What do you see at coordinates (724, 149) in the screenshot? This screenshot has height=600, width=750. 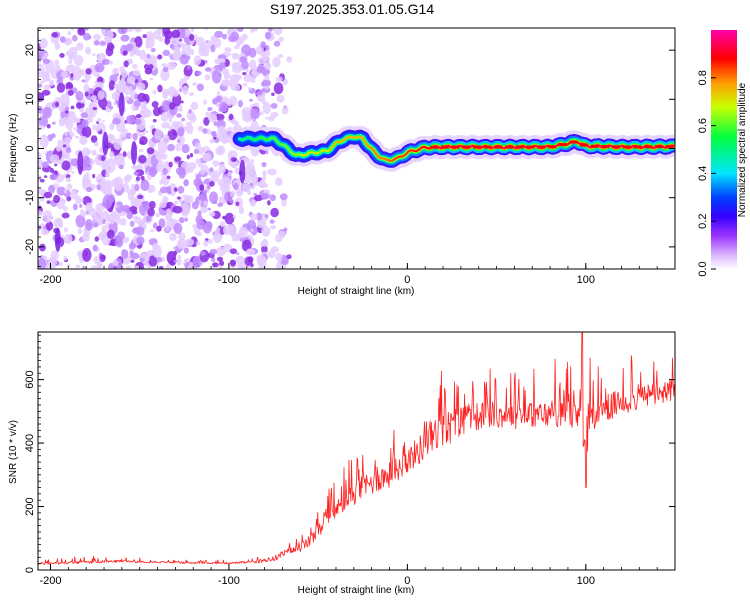 I see `colorbar-gradient` at bounding box center [724, 149].